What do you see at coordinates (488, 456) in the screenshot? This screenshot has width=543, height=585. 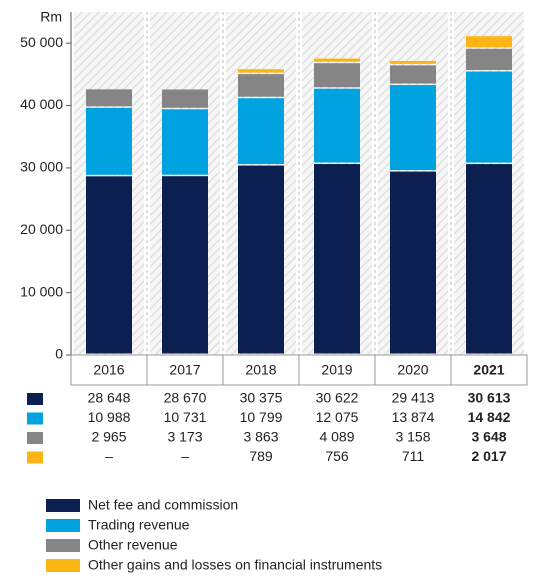 I see `table-value: 2 017` at bounding box center [488, 456].